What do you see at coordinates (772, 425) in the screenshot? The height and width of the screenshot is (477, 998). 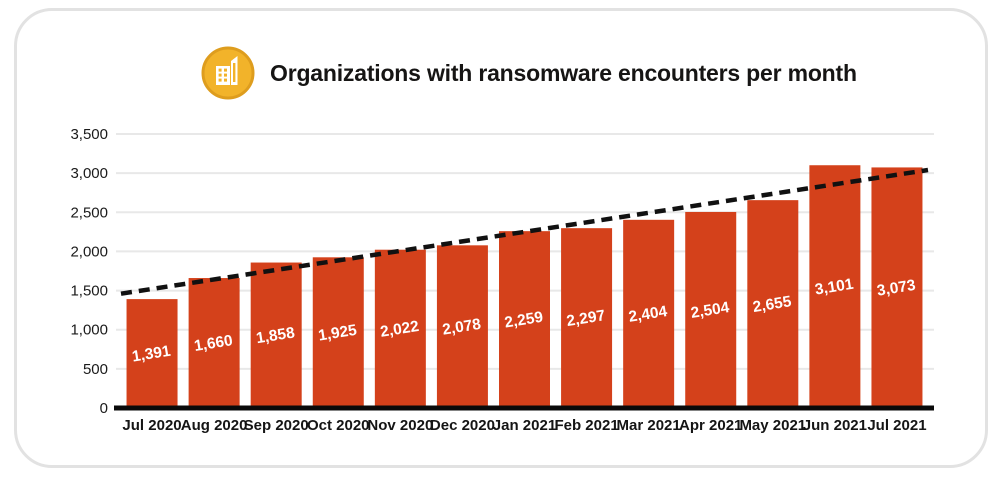 I see `x-axis-tick-label: May 2021` at bounding box center [772, 425].